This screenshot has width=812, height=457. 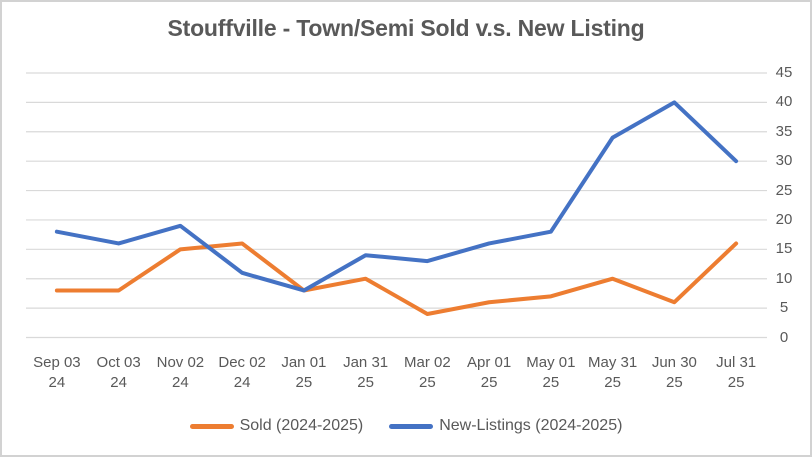 What do you see at coordinates (301, 425) in the screenshot?
I see `legend-label: Sold (2024-2025)` at bounding box center [301, 425].